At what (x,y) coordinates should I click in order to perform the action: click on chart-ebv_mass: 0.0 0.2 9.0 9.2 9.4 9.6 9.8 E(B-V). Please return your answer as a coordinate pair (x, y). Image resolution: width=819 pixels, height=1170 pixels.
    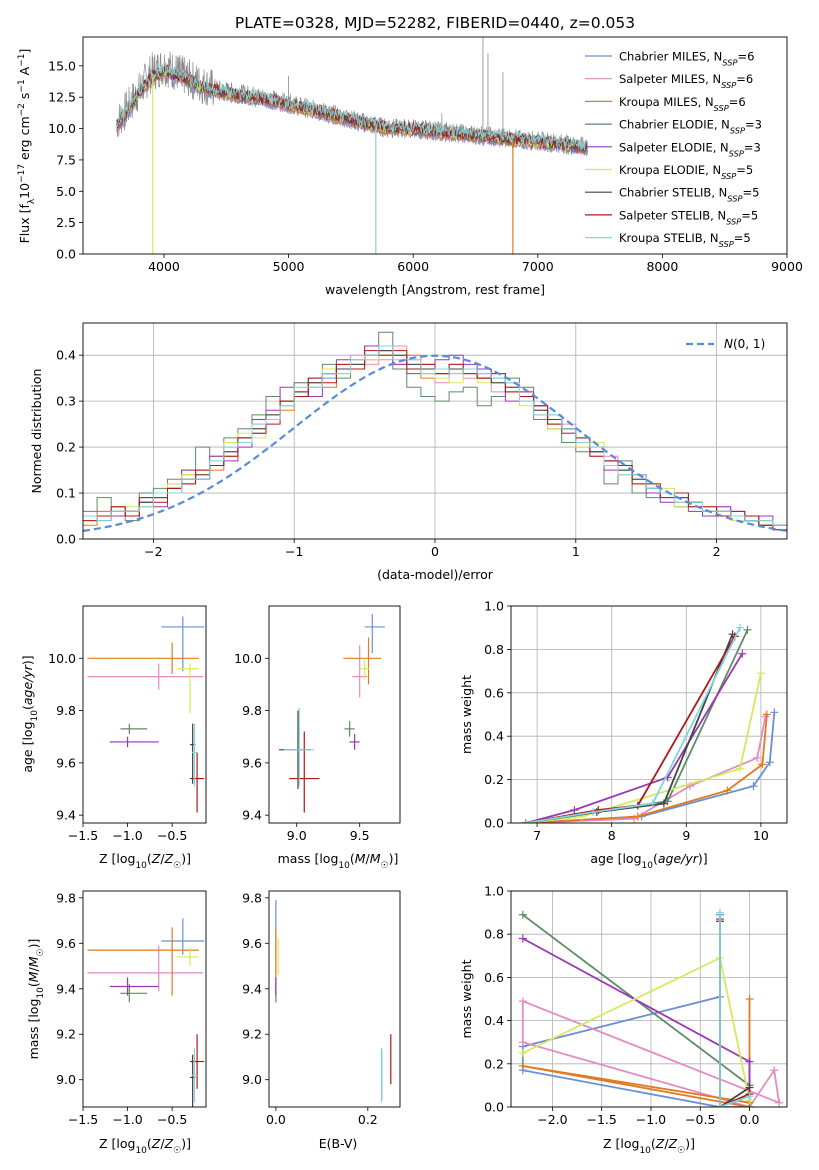
    Looking at the image, I should click on (321, 1020).